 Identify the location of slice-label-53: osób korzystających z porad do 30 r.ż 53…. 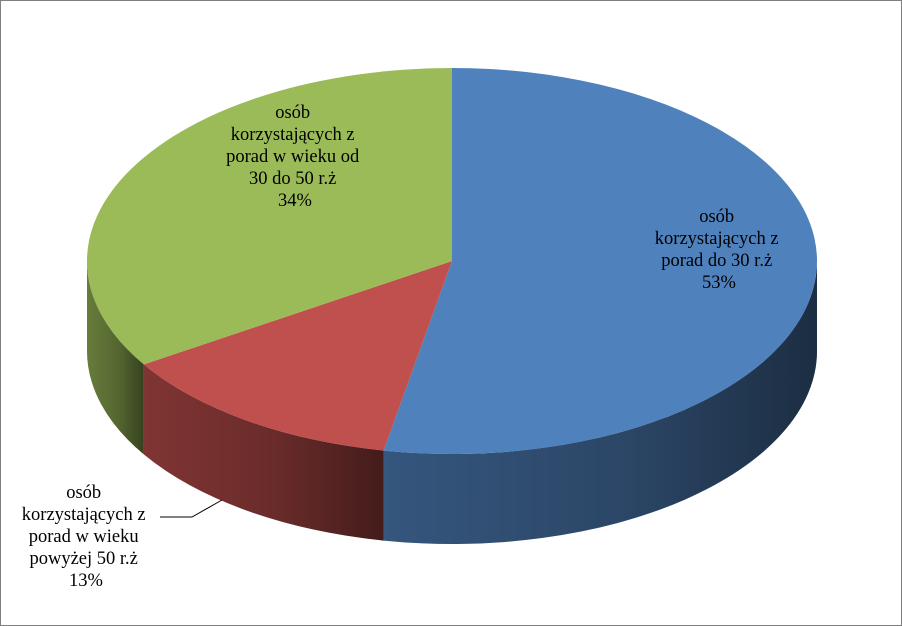
(719, 250).